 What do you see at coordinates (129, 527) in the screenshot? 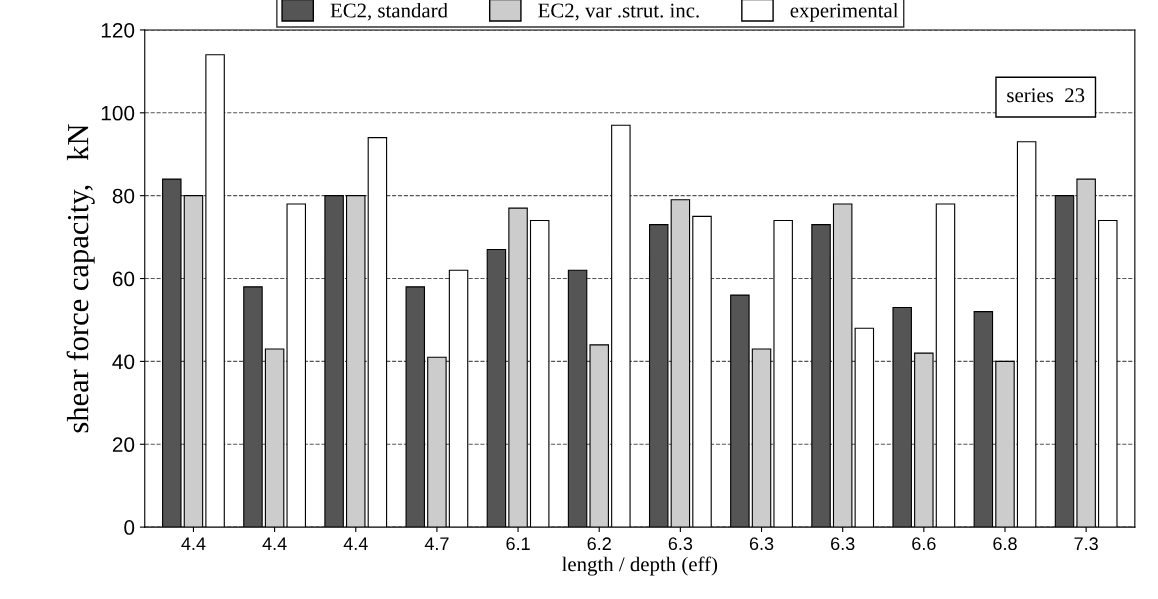
I see `y-tick-label: 0` at bounding box center [129, 527].